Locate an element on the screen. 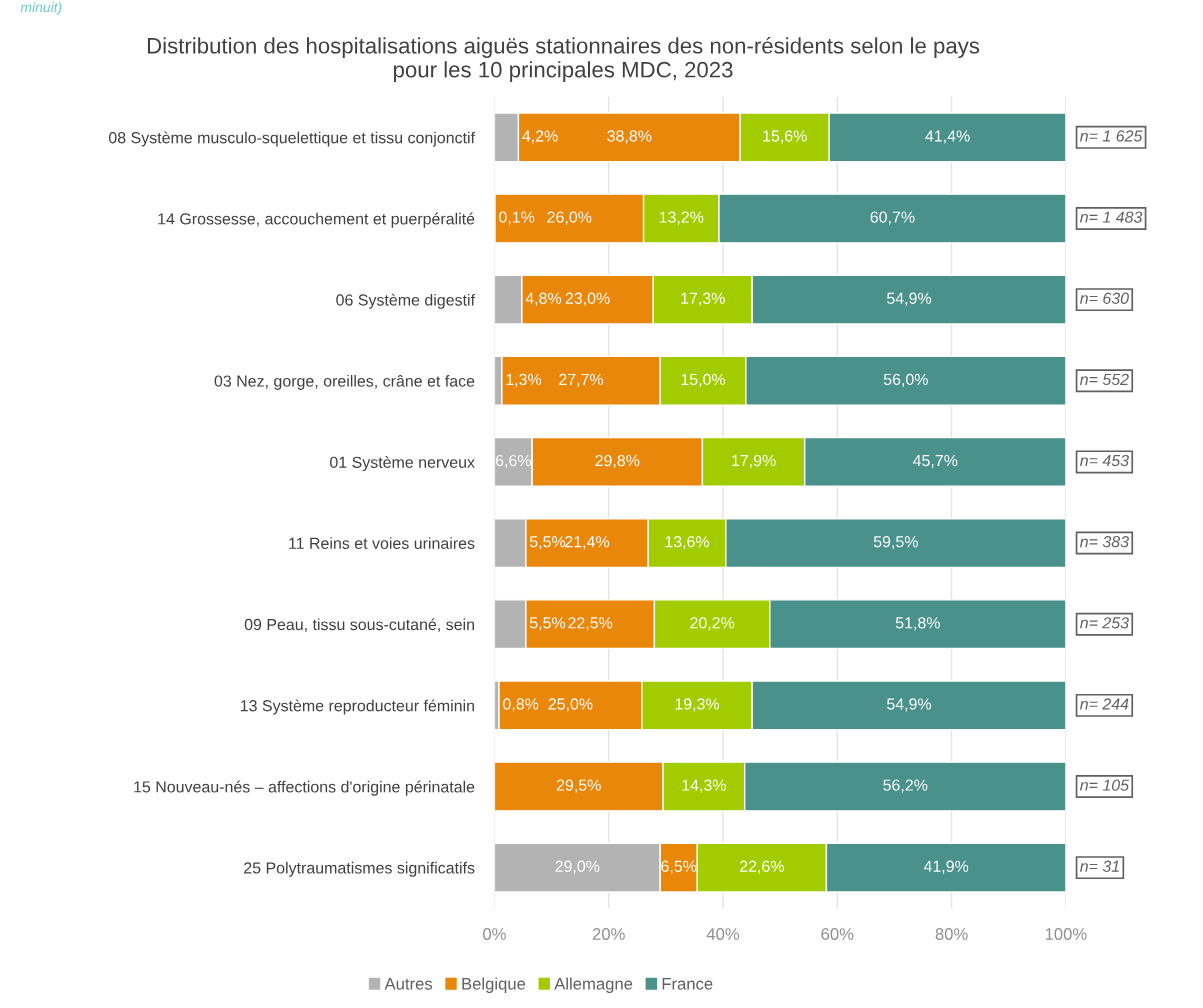  text: n= 1 625 is located at coordinates (1111, 136).